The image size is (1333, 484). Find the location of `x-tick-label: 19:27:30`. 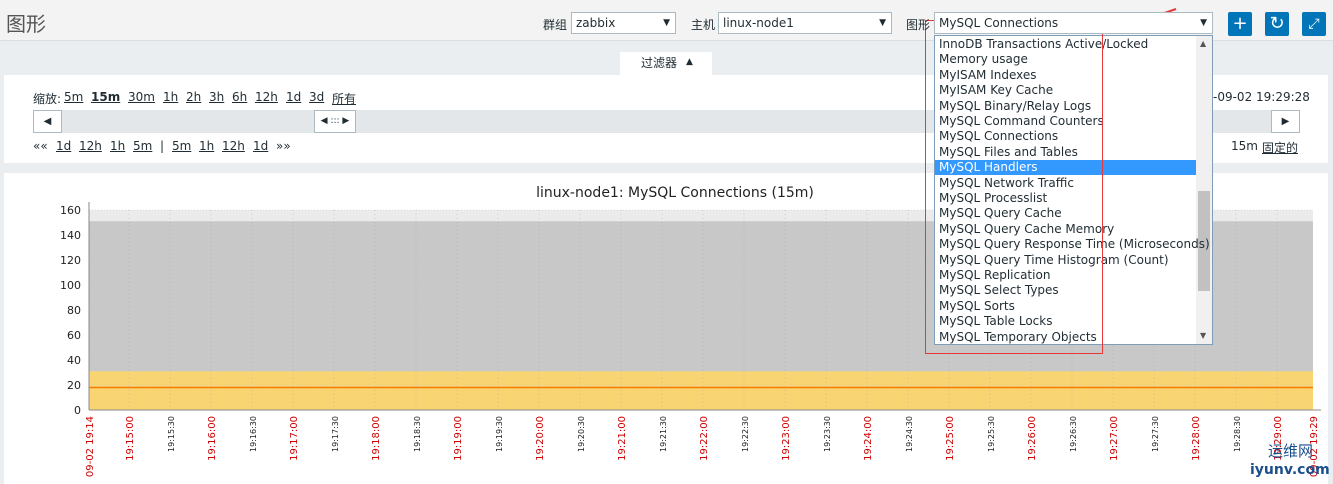

x-tick-label: 19:27:30 is located at coordinates (1155, 434).